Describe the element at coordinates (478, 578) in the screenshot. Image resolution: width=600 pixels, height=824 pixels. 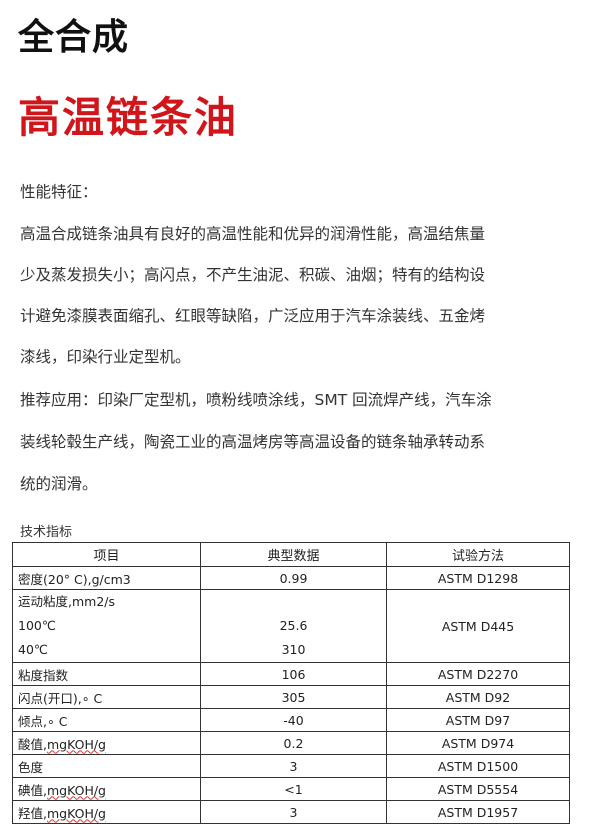
I see `method-cell: ASTM D1298` at that location.